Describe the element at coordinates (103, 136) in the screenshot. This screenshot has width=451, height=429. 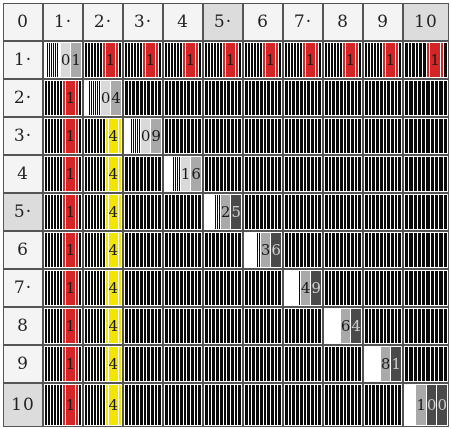
I see `grid-cell: 4` at that location.